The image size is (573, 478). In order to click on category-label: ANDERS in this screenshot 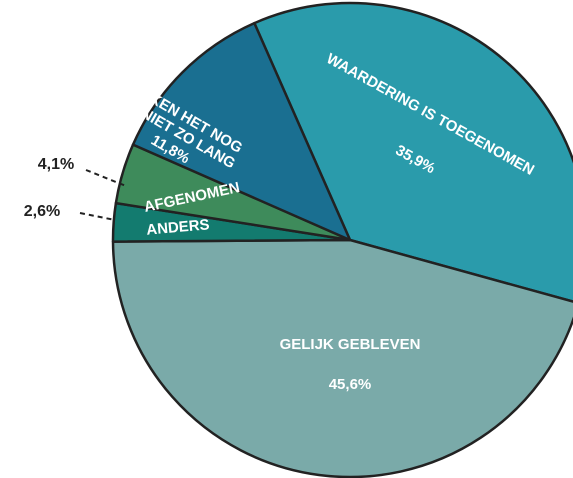, I will do `click(178, 227)`.